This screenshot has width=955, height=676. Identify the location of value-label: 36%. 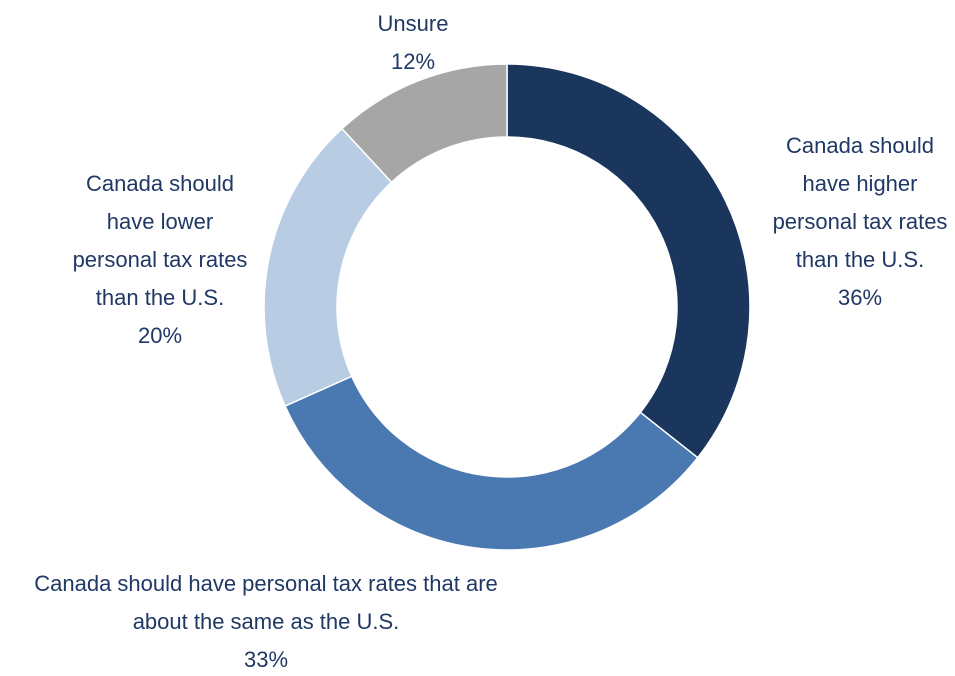
(860, 297).